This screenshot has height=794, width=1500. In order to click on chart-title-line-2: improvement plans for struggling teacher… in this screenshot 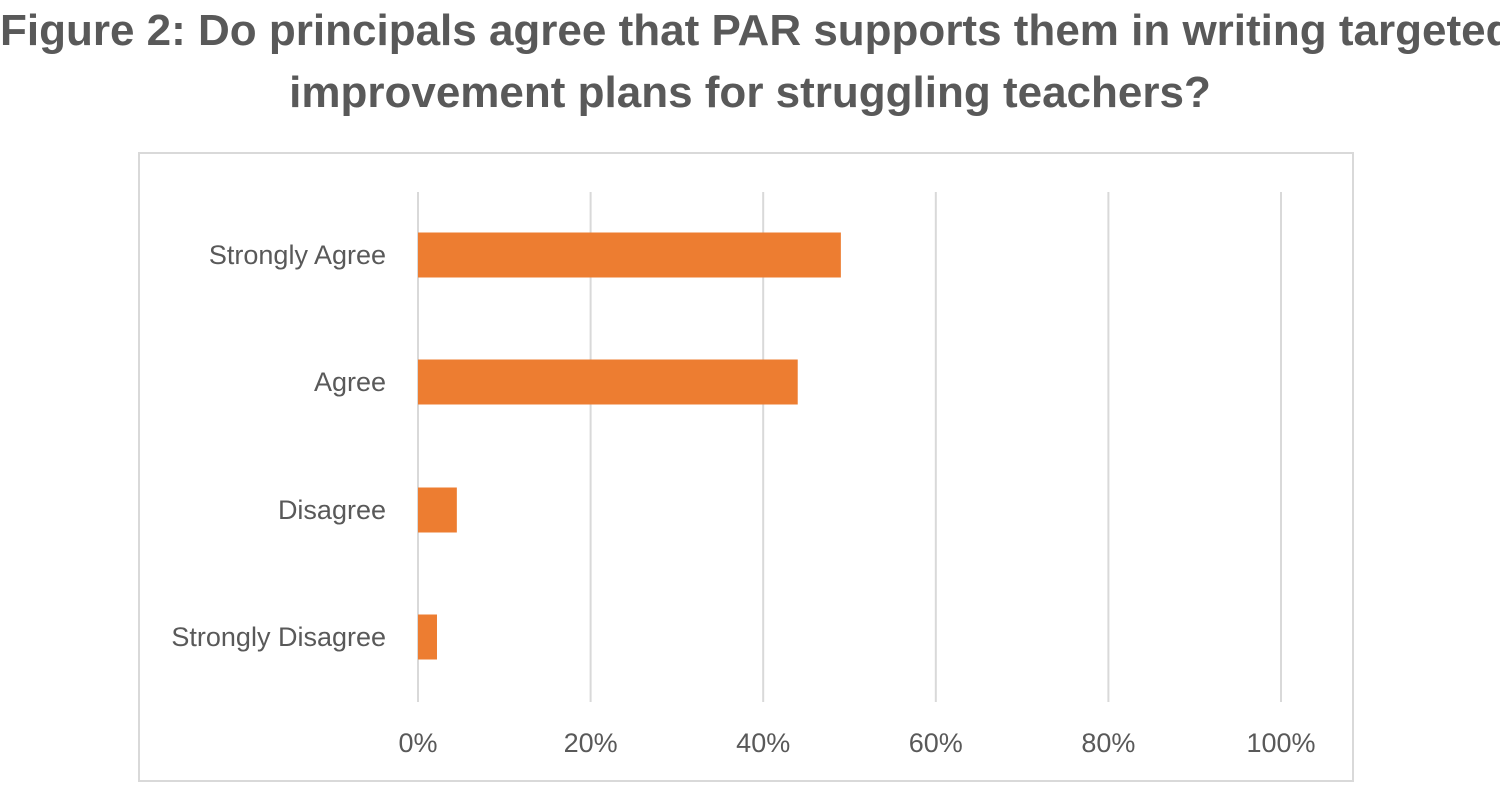, I will do `click(750, 92)`.